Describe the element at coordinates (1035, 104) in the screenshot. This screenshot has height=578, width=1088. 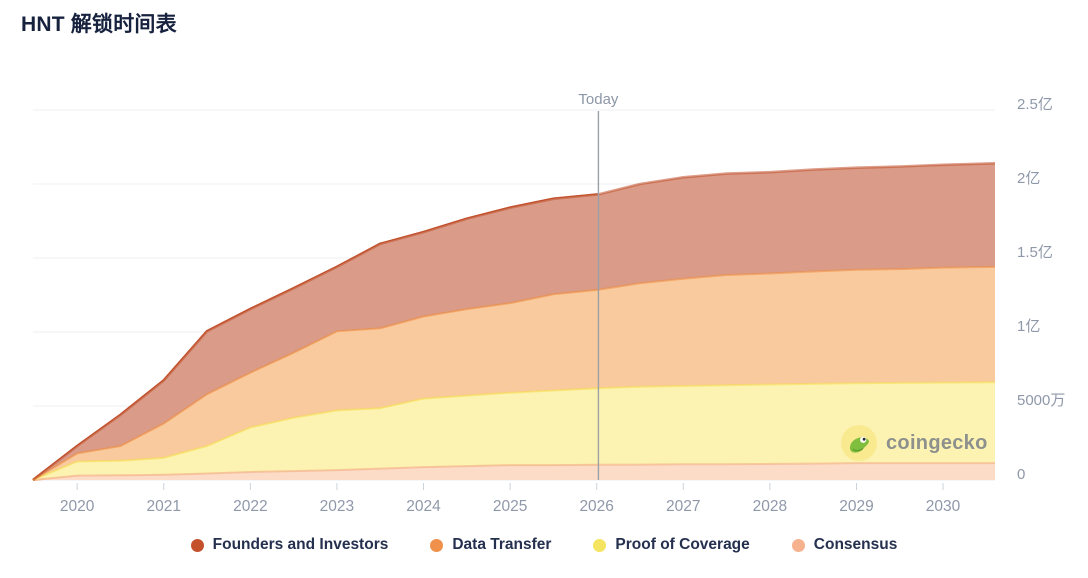
I see `y-tick-label-2.5亿: 2.5亿` at that location.